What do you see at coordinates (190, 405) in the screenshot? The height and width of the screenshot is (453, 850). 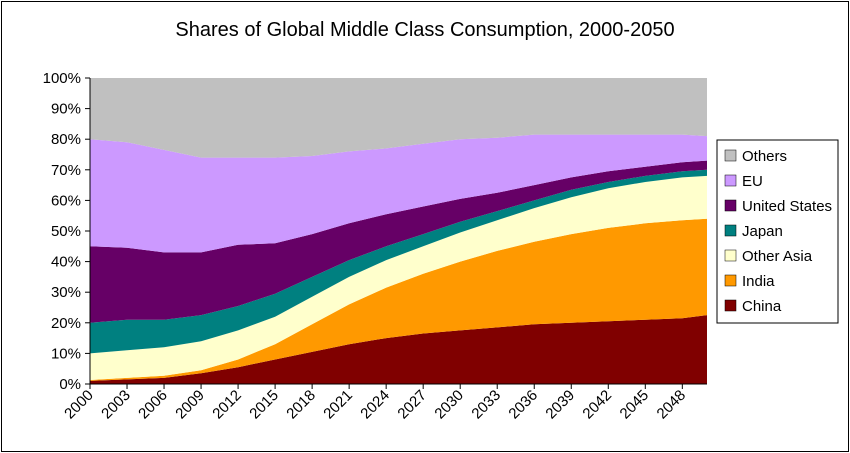 I see `x-tick-label: 2009` at bounding box center [190, 405].